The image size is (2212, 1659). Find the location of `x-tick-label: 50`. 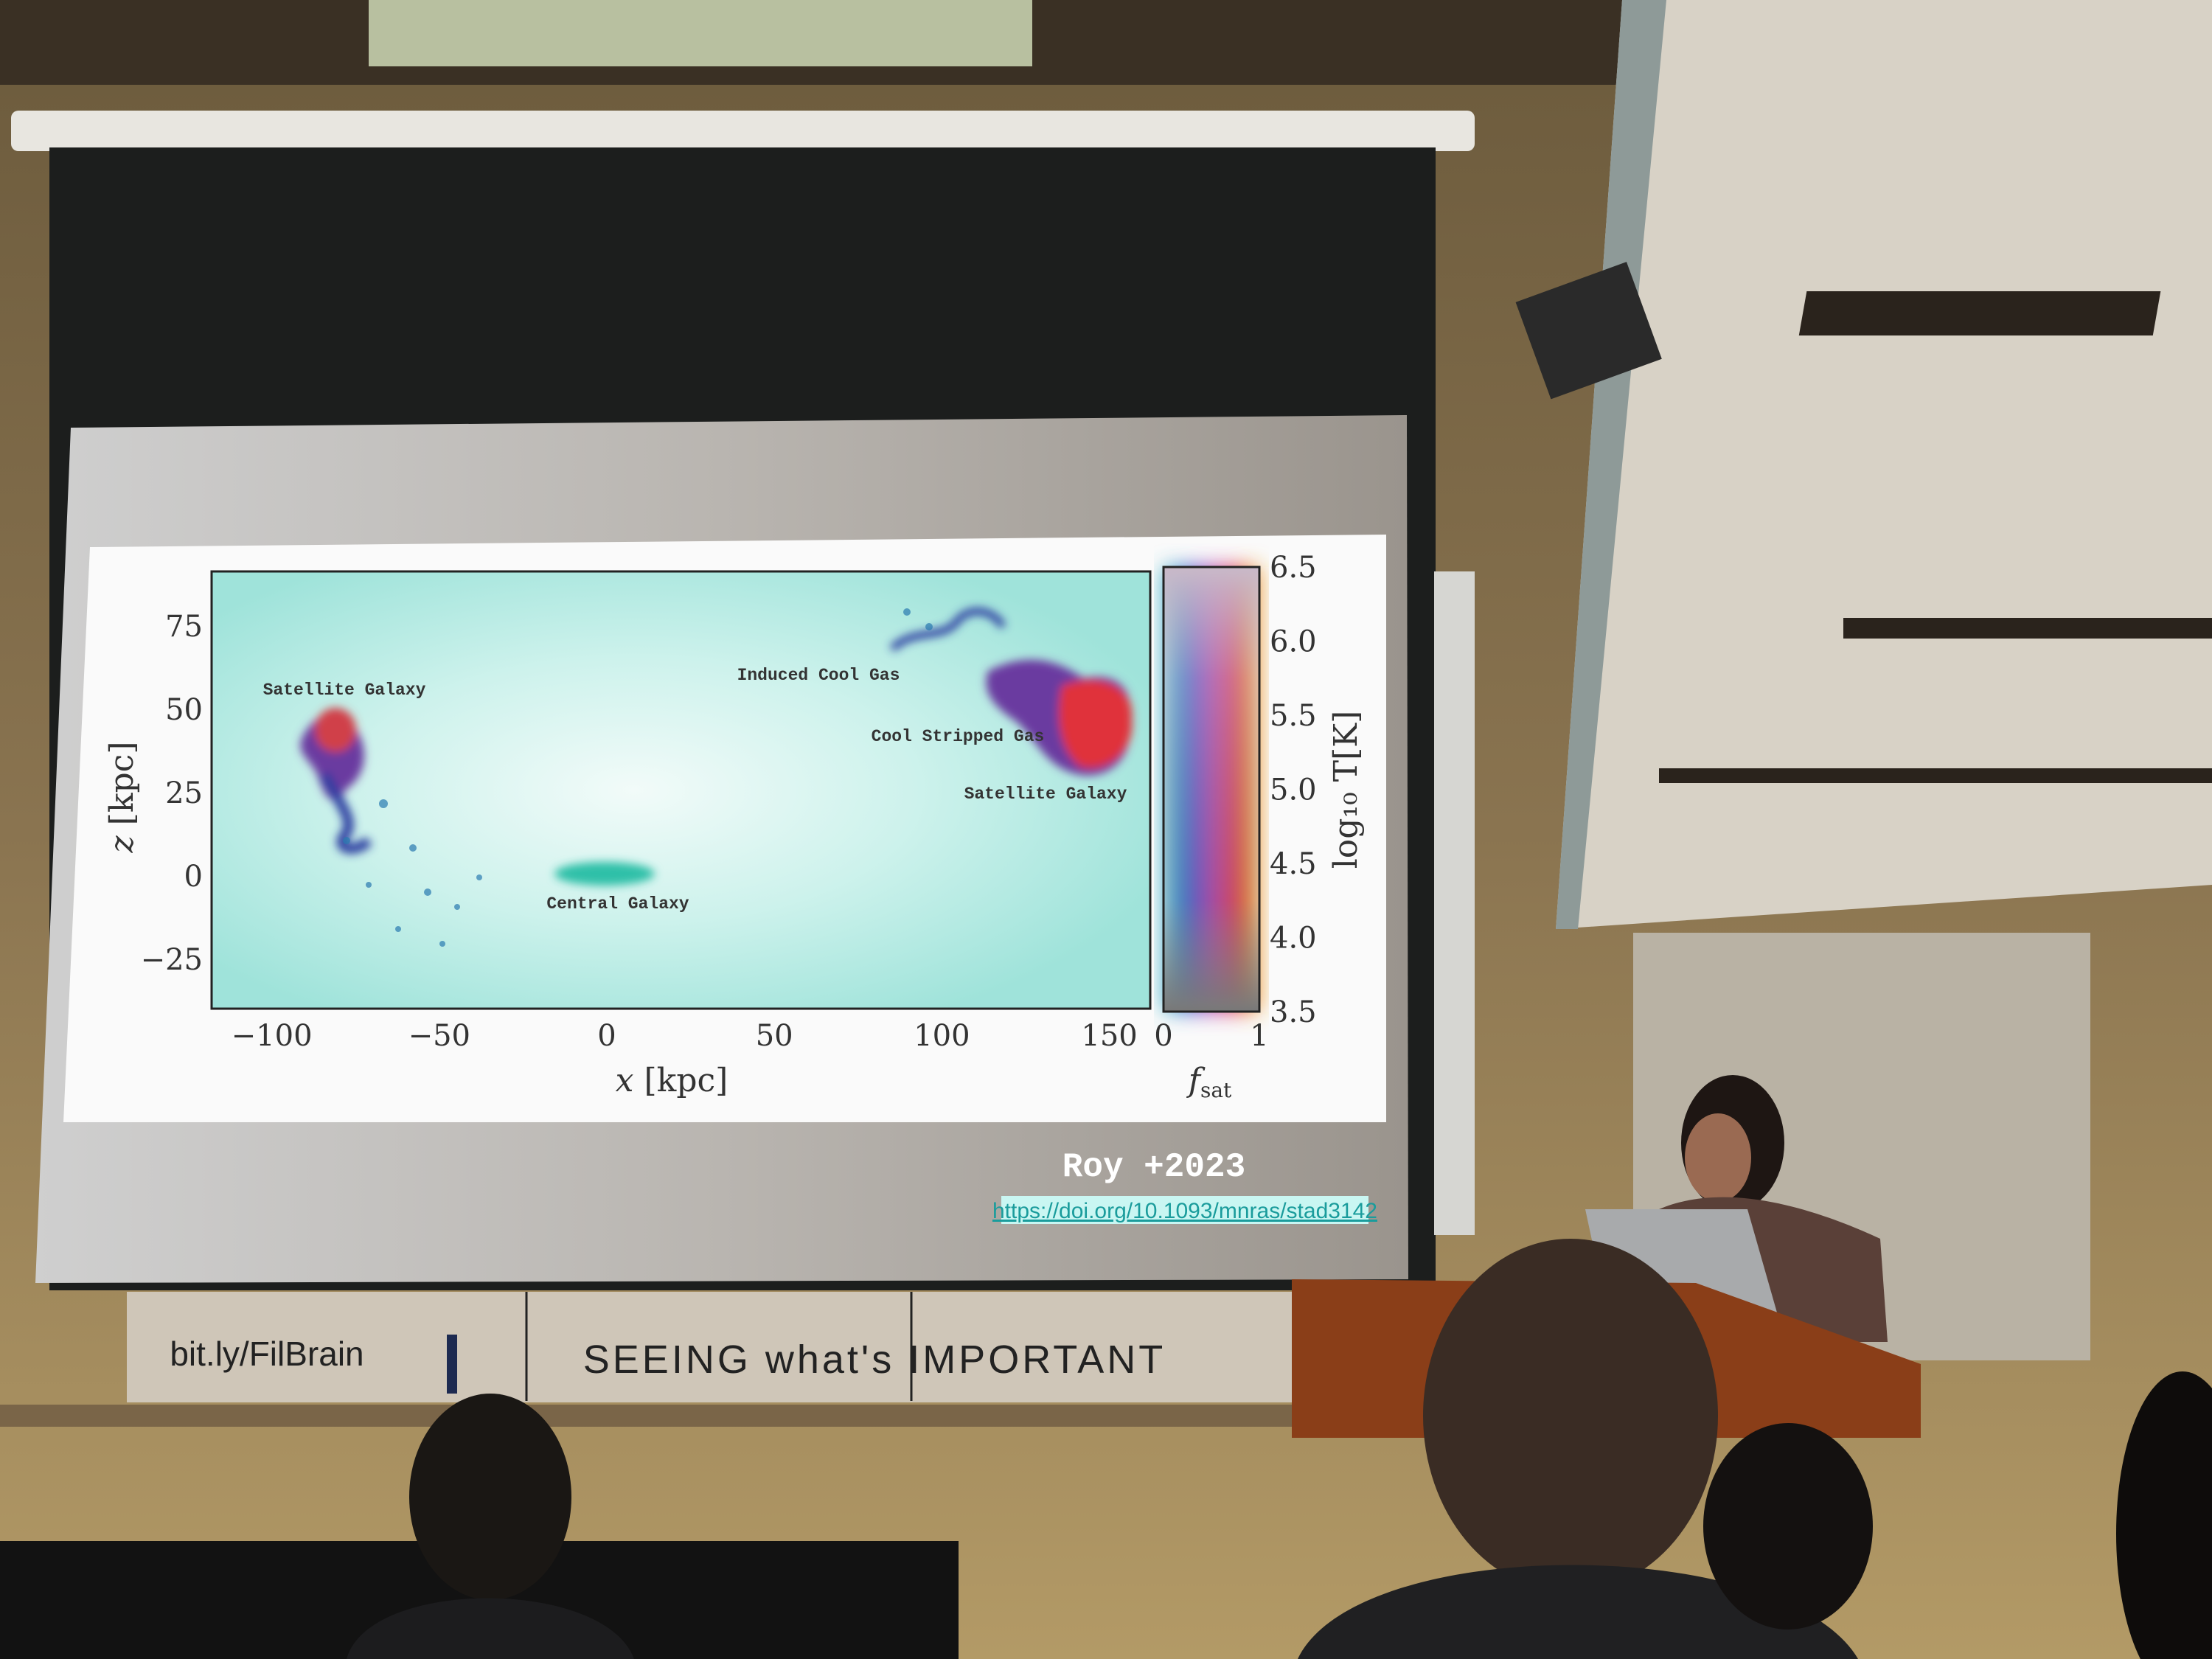

x-tick-label: 50 is located at coordinates (774, 1036).